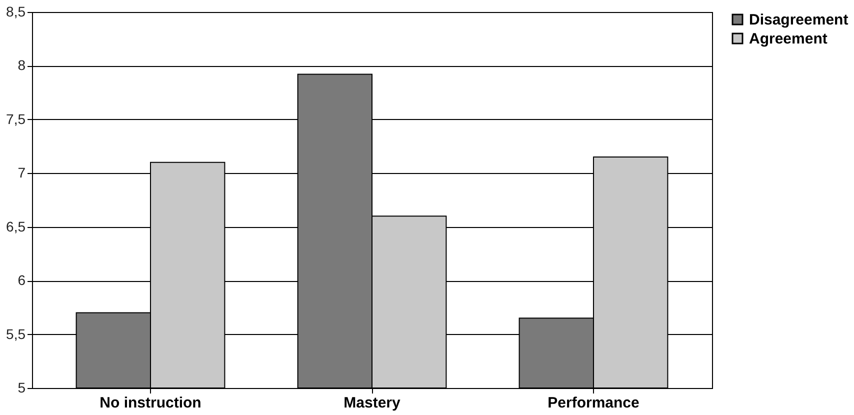  What do you see at coordinates (798, 20) in the screenshot?
I see `legend-label: Disagreement` at bounding box center [798, 20].